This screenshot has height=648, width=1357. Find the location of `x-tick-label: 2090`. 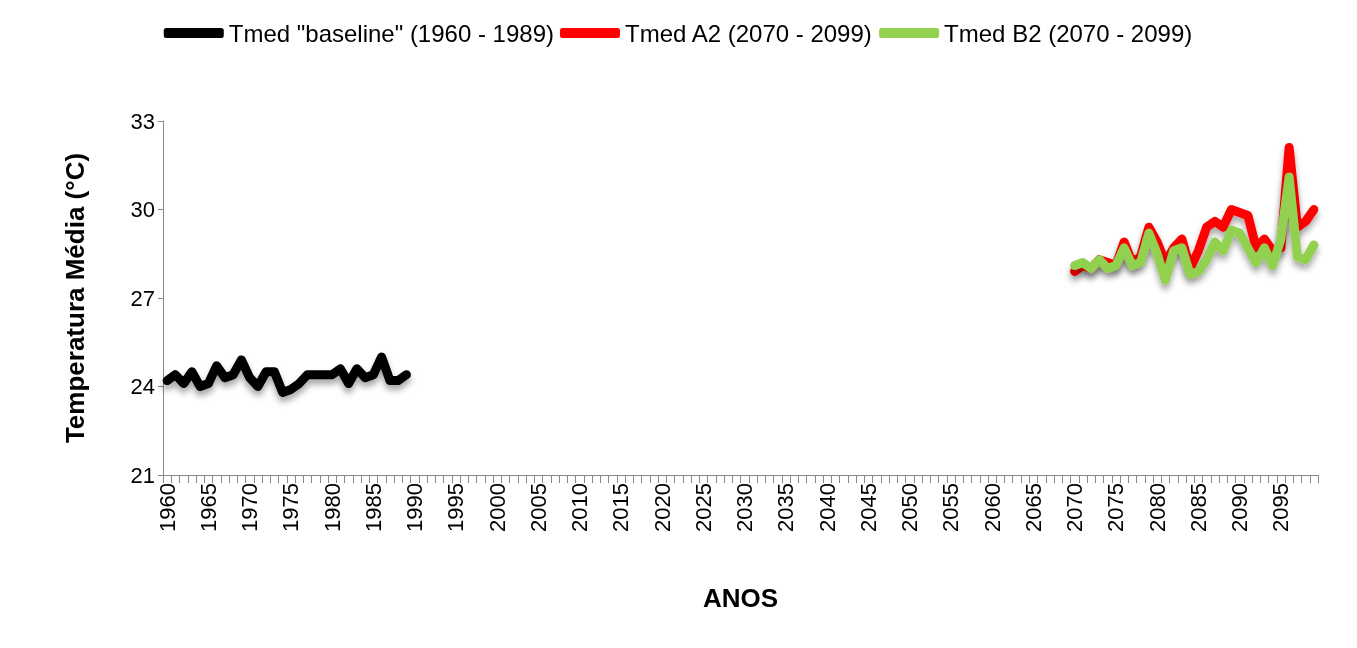

x-tick-label: 2090 is located at coordinates (1240, 507).